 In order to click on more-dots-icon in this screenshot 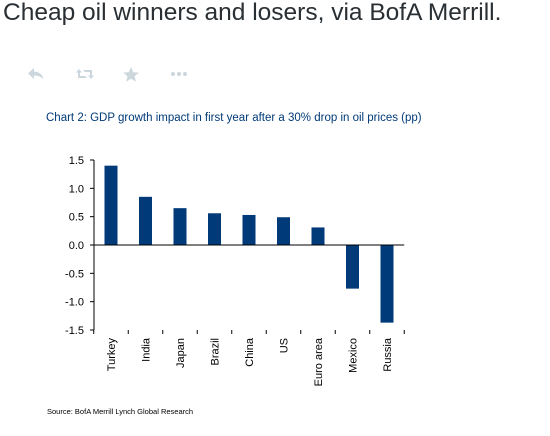, I will do `click(179, 74)`.